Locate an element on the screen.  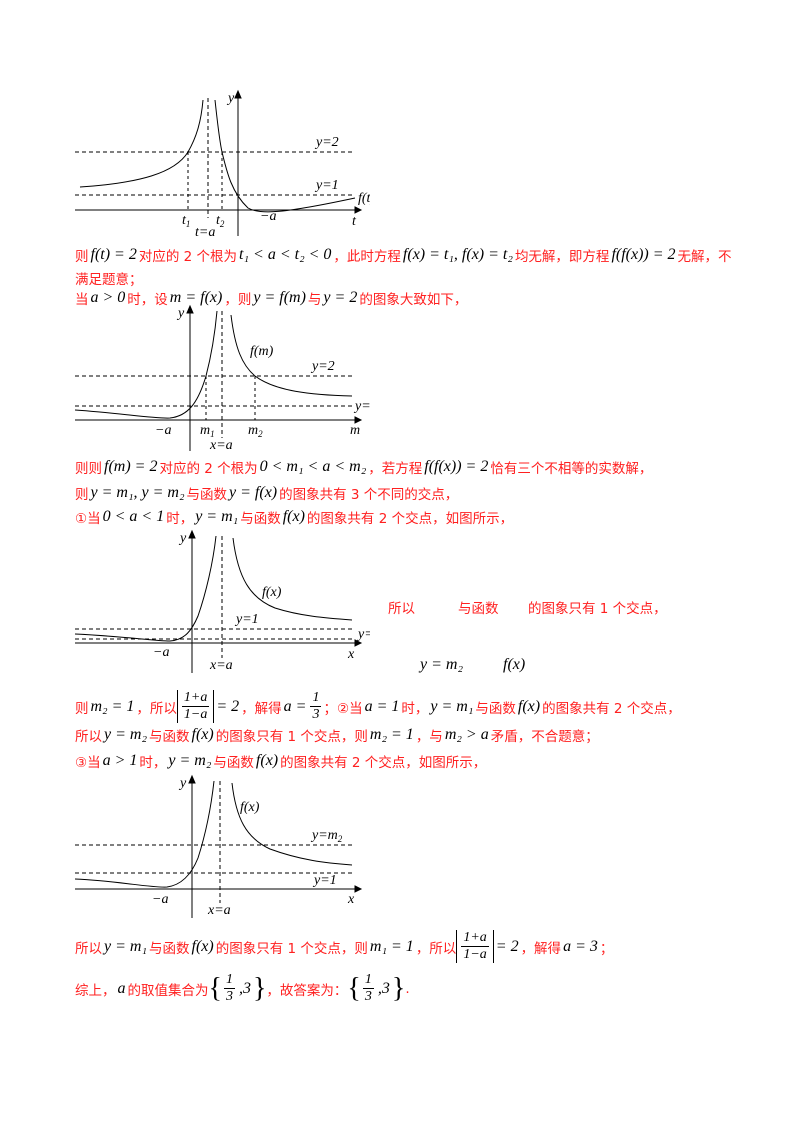
math-expression: 0 < a < 1 is located at coordinates (133, 516).